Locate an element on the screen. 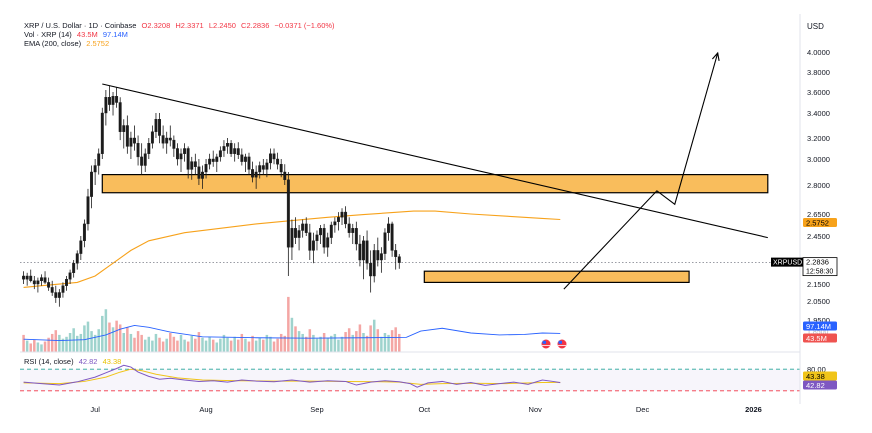  ohlc-low: L2.2450 is located at coordinates (222, 25).